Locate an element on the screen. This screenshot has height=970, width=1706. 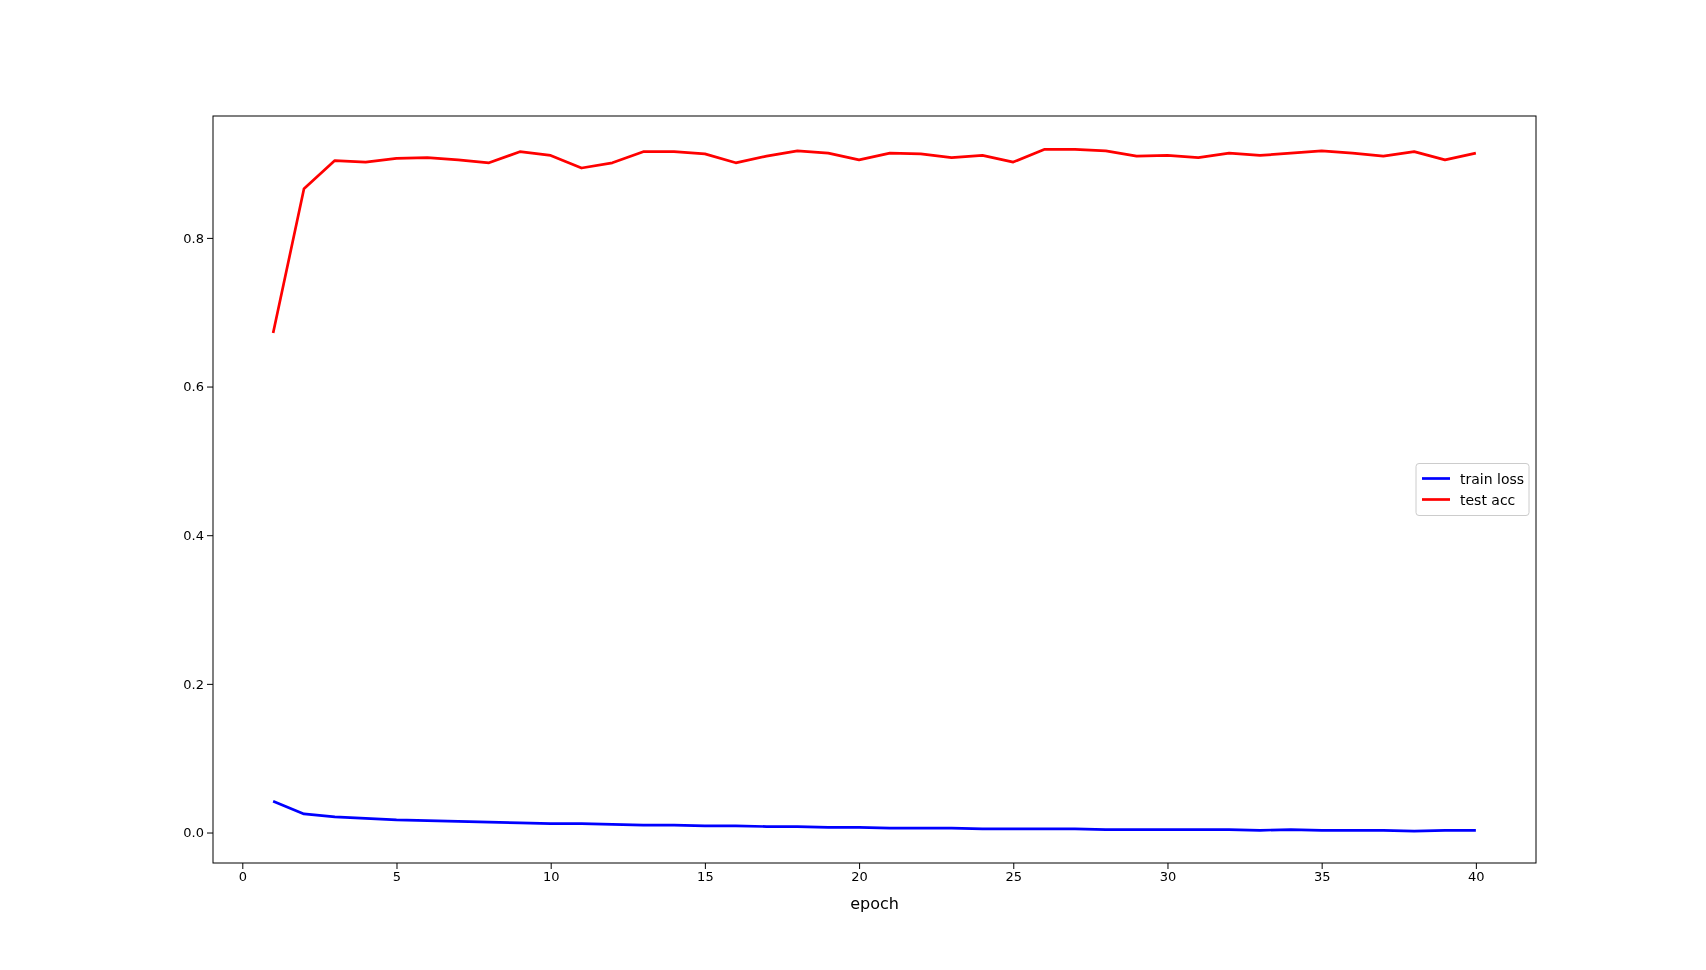
x-tick-label: 15 is located at coordinates (705, 877).